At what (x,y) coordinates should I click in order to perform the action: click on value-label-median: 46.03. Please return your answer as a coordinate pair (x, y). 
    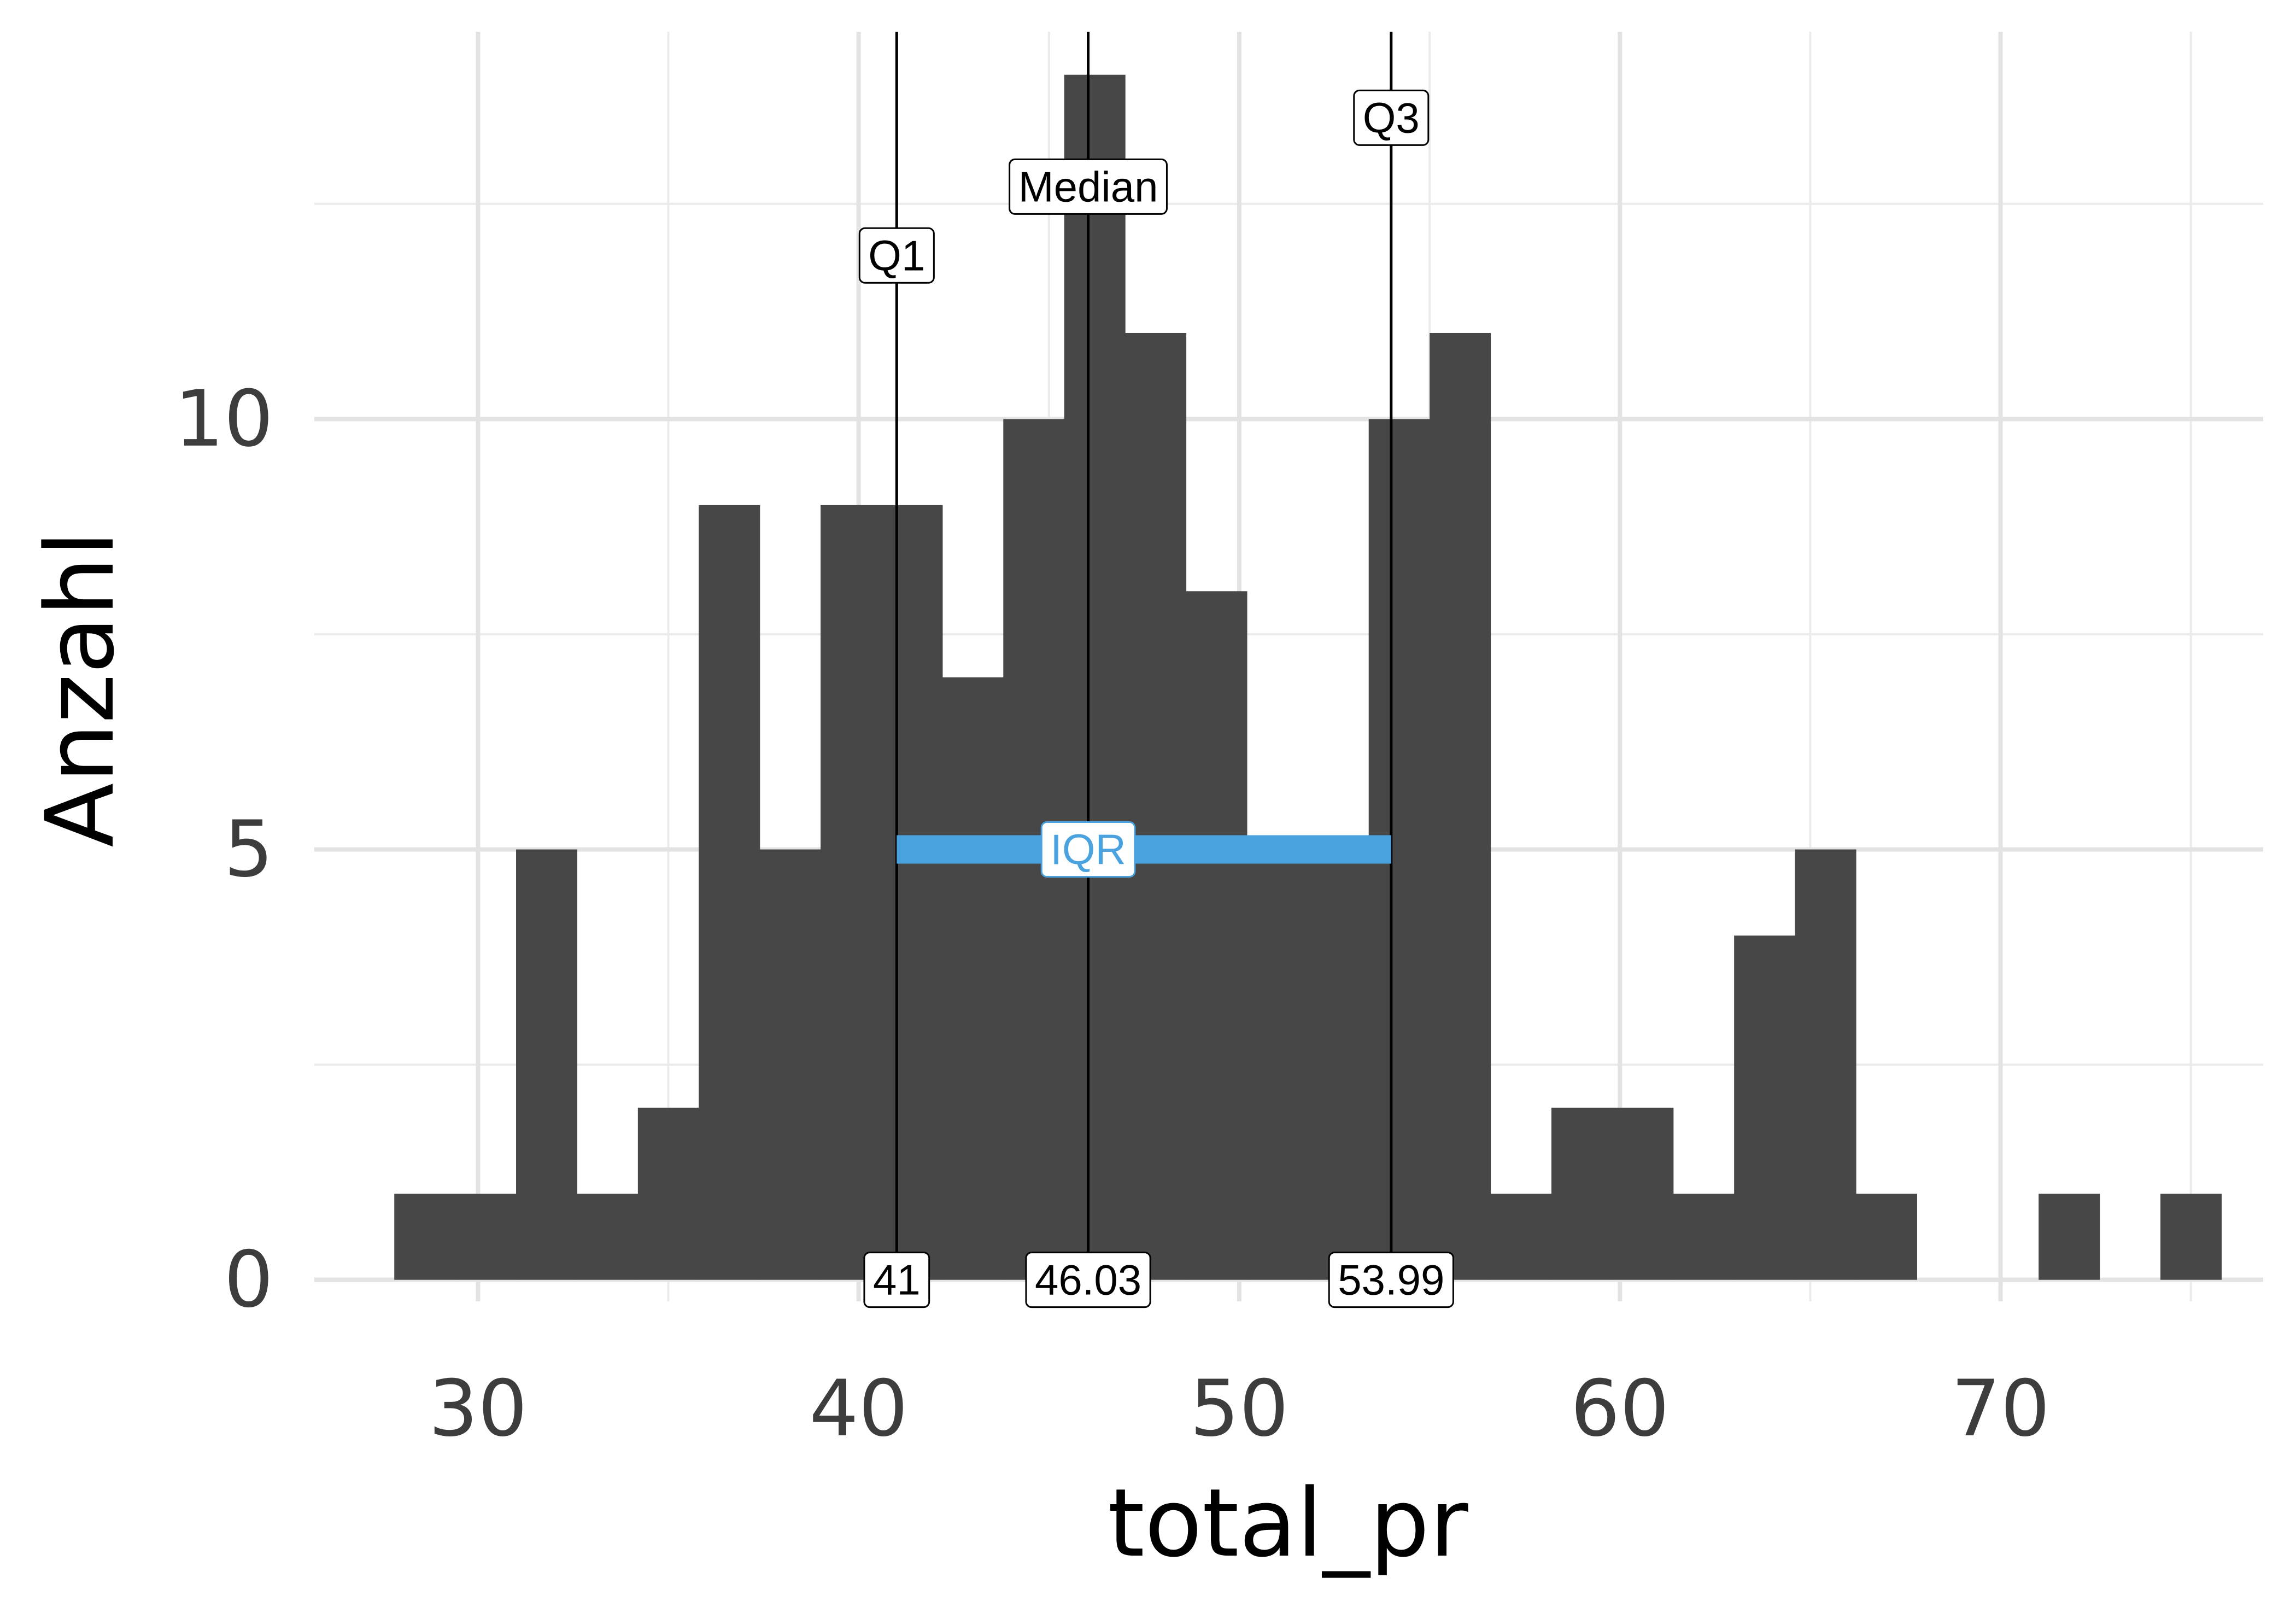
    Looking at the image, I should click on (1088, 1280).